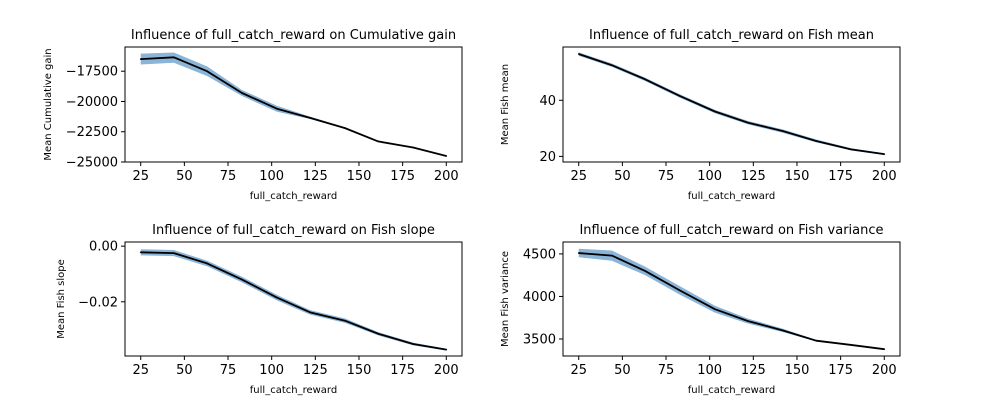  Describe the element at coordinates (103, 247) in the screenshot. I see `y-tick-label: 0.00` at that location.